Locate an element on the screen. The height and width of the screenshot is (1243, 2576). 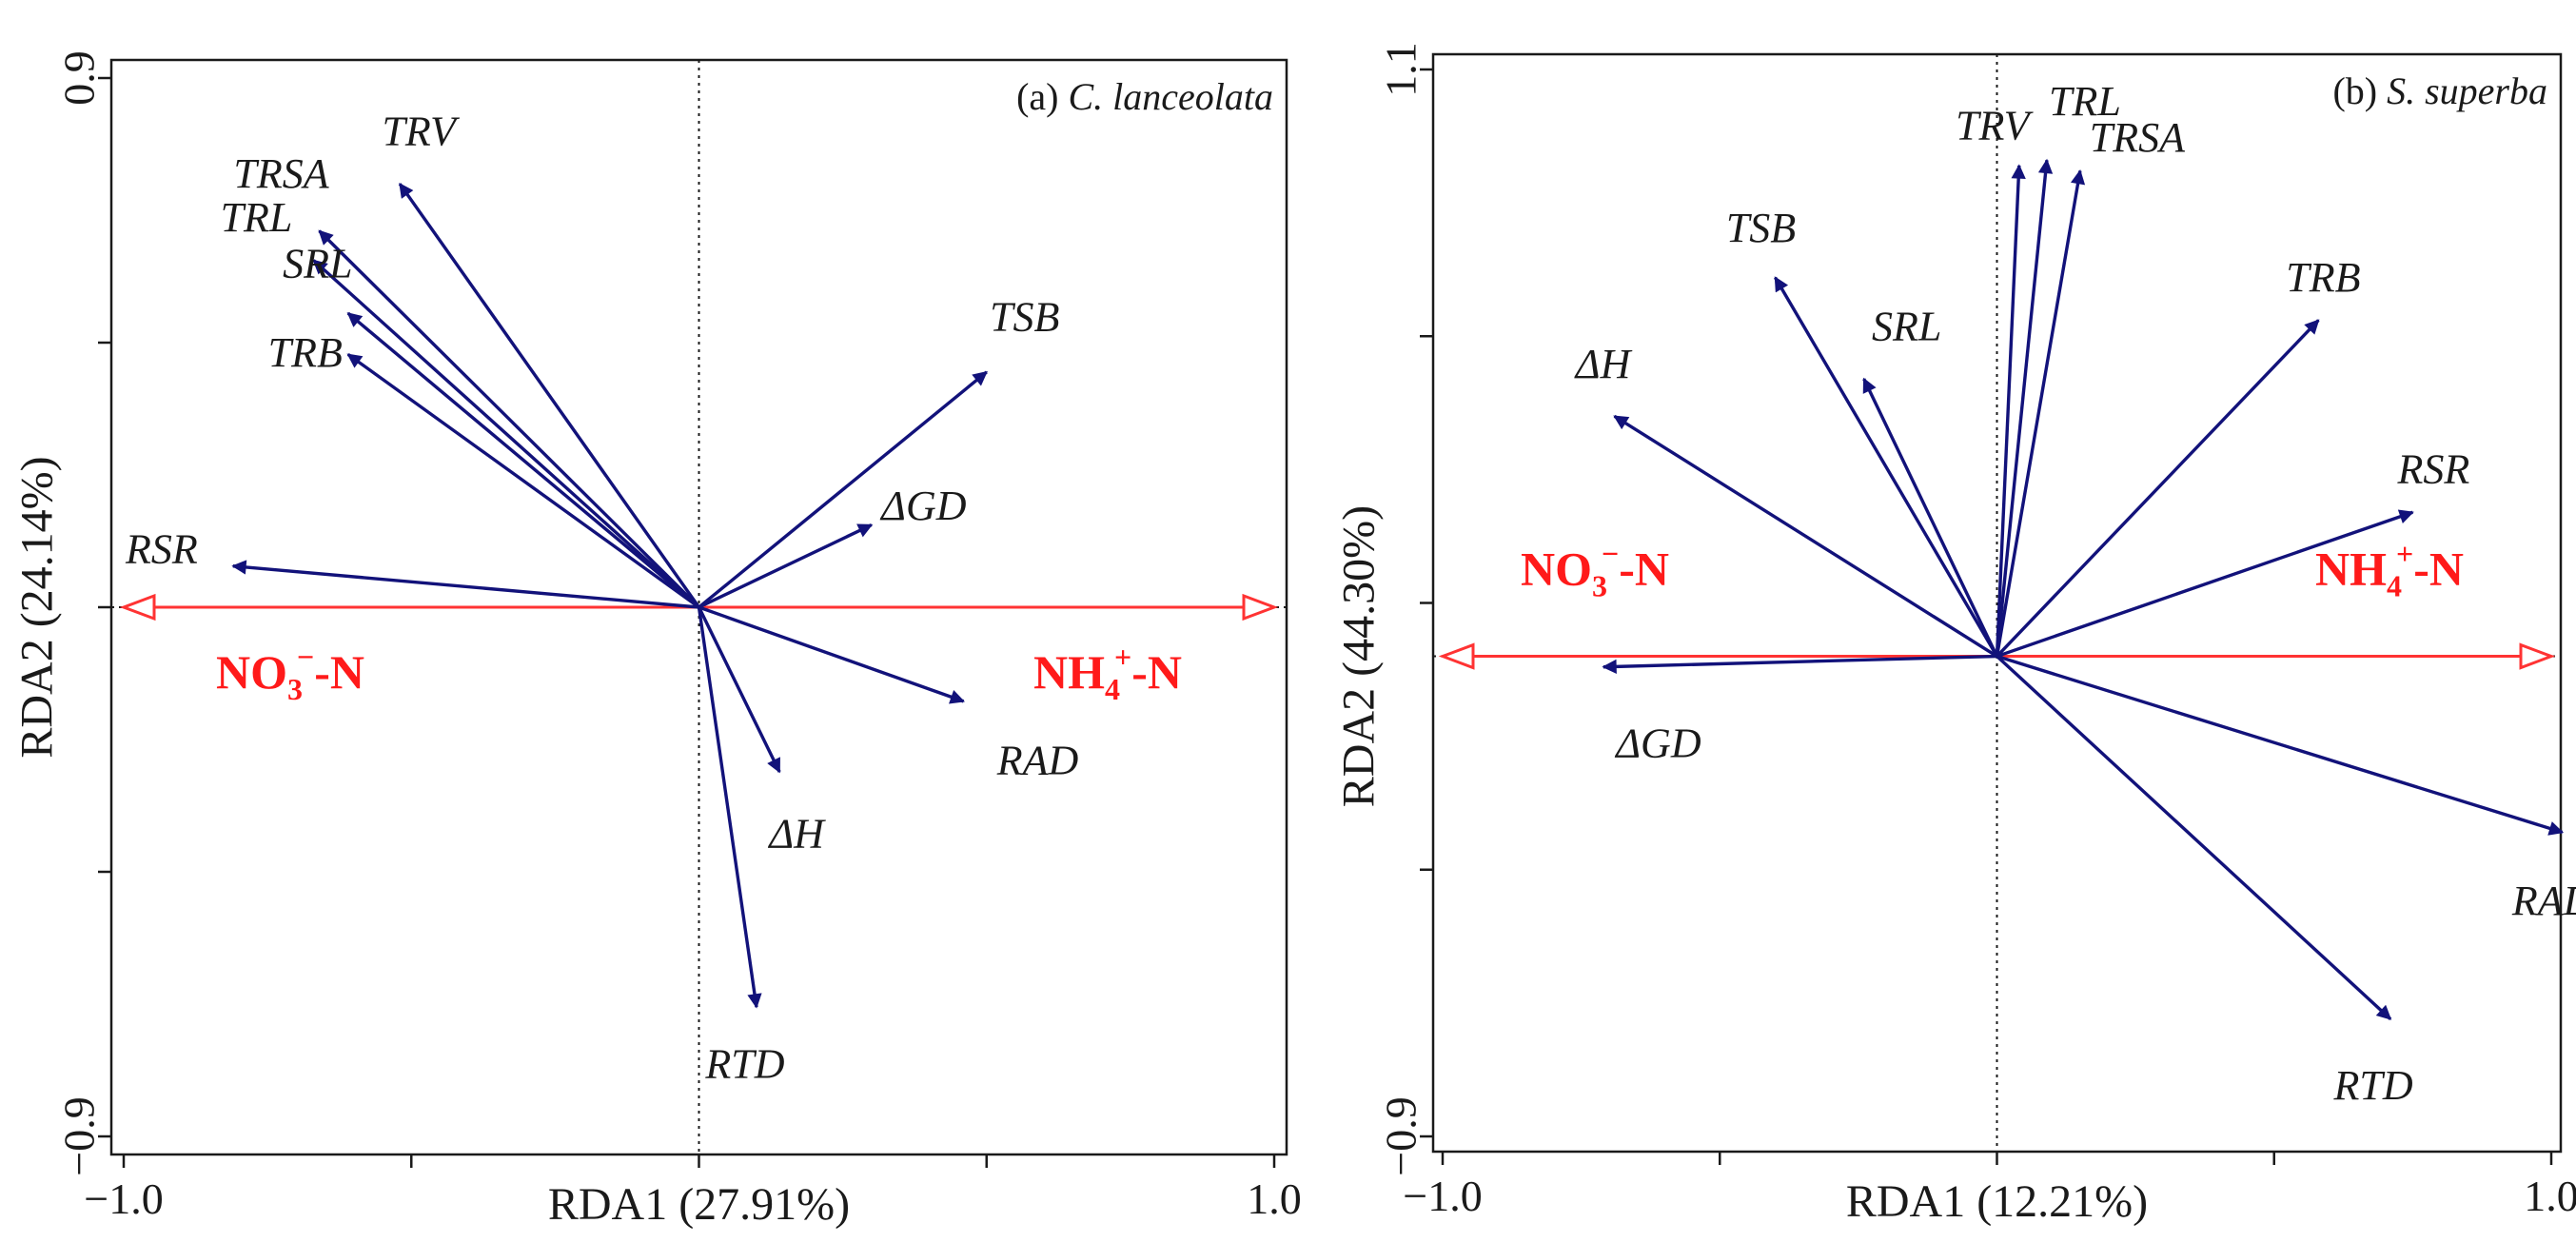
panel-letter: (b) is located at coordinates (2359, 91).